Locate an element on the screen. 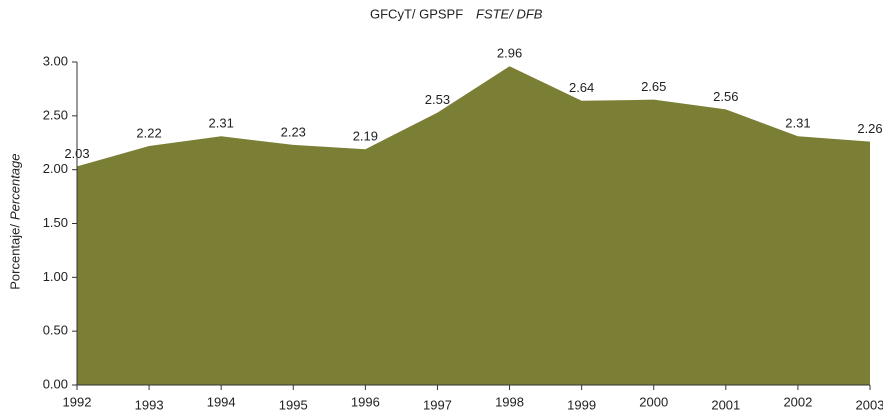 The image size is (883, 412). data-label: 2.23 is located at coordinates (293, 131).